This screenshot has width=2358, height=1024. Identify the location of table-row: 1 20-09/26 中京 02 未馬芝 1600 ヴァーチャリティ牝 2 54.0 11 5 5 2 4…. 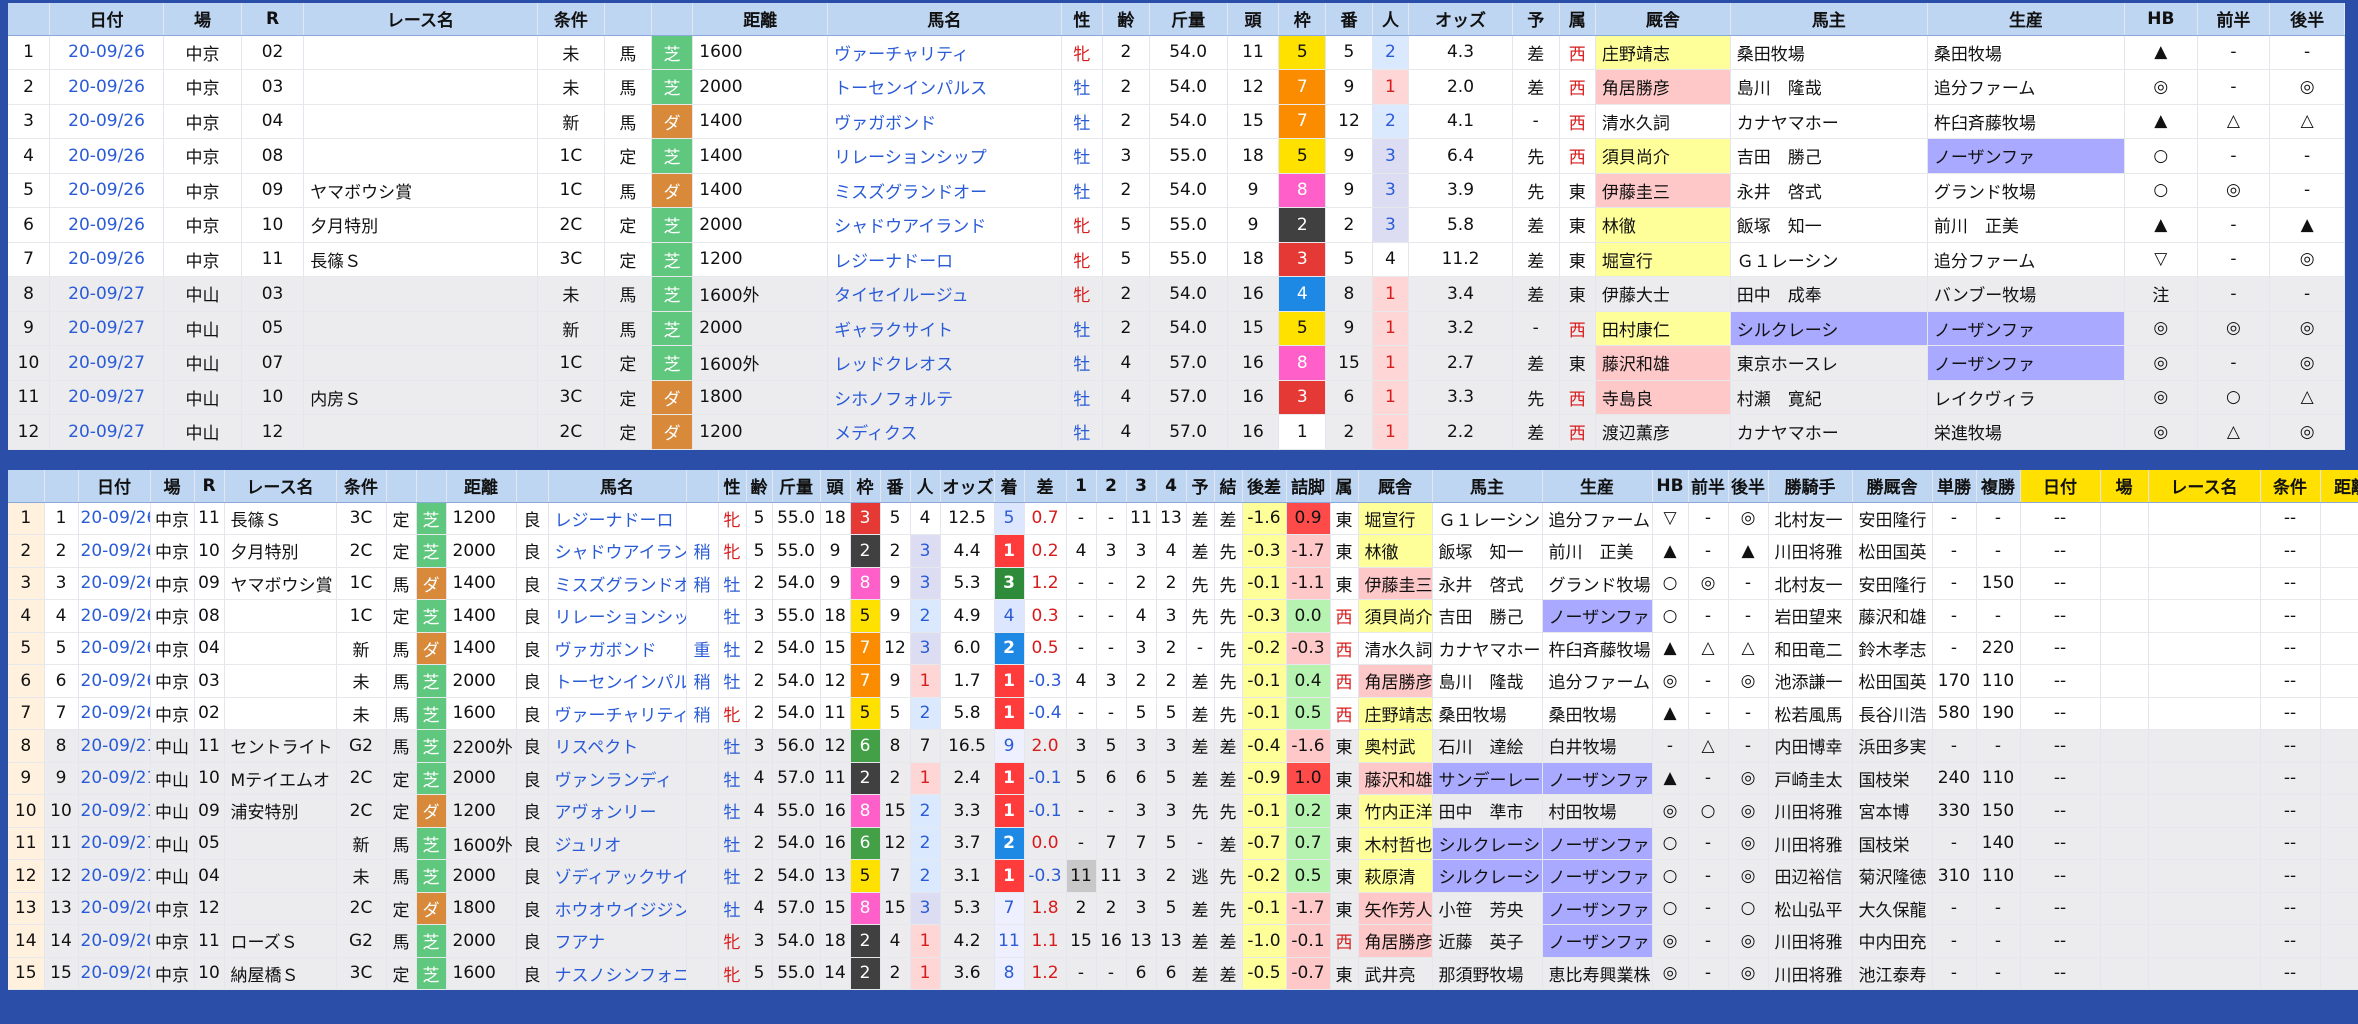
(1176, 52).